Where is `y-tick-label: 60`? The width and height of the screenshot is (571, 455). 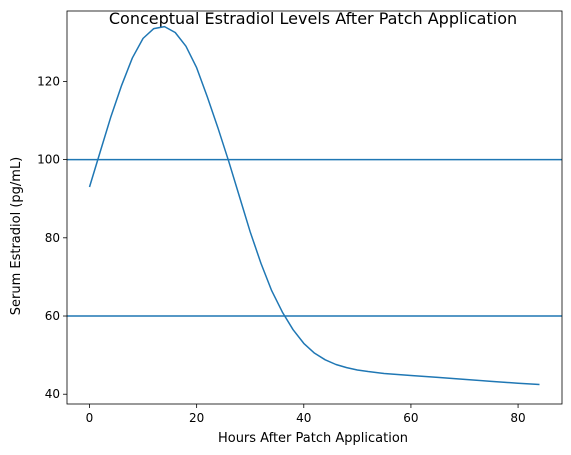
y-tick-label: 60 is located at coordinates (52, 316).